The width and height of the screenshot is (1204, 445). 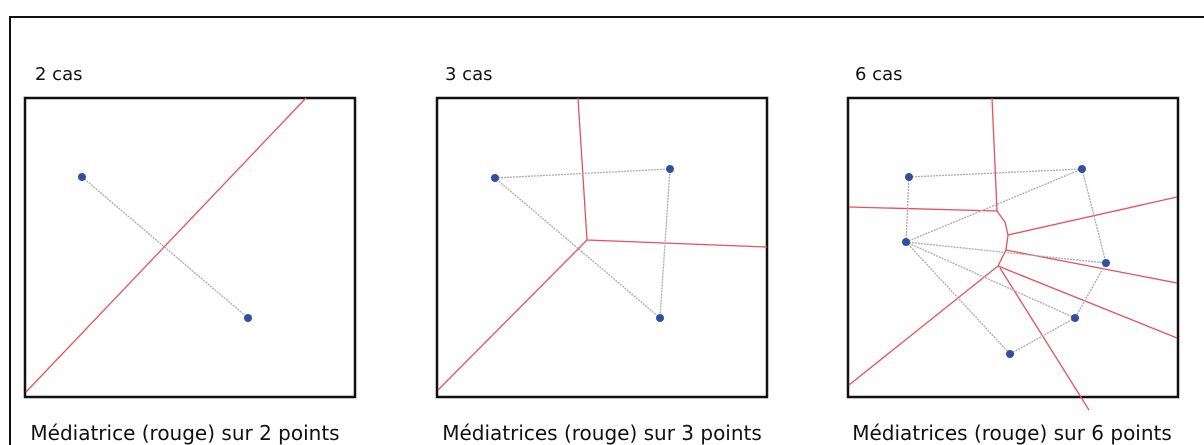 What do you see at coordinates (1012, 433) in the screenshot?
I see `caption: Médiatrices (rouge) sur 6 points` at bounding box center [1012, 433].